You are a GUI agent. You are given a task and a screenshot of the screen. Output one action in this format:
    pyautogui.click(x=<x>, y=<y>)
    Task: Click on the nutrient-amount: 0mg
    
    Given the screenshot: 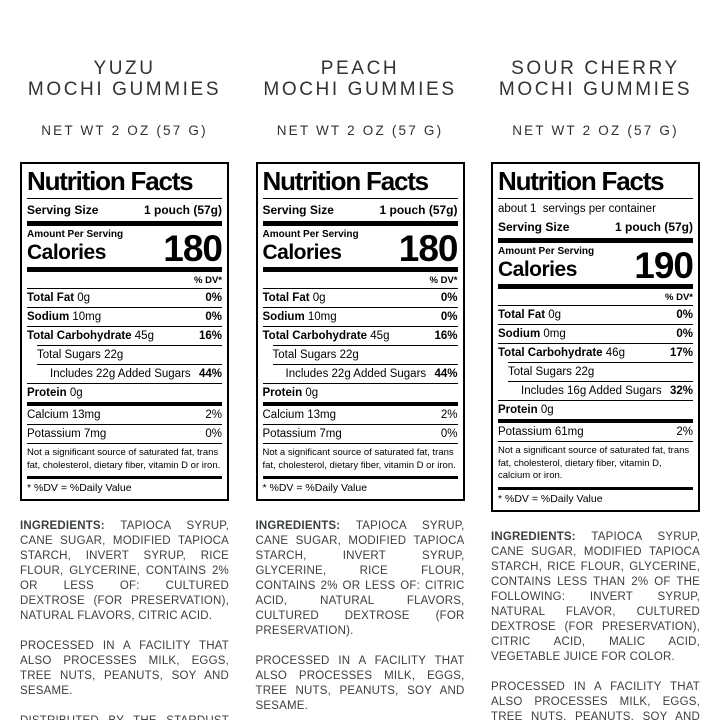 What is the action you would take?
    pyautogui.click(x=554, y=333)
    